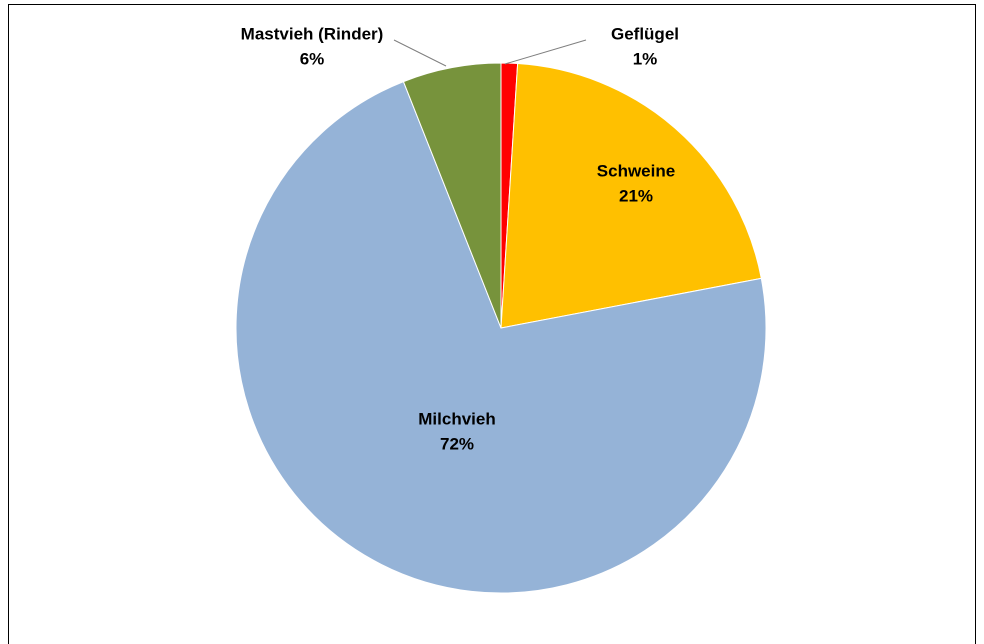  What do you see at coordinates (312, 33) in the screenshot?
I see `slice-label: Mastvieh (Rinder)` at bounding box center [312, 33].